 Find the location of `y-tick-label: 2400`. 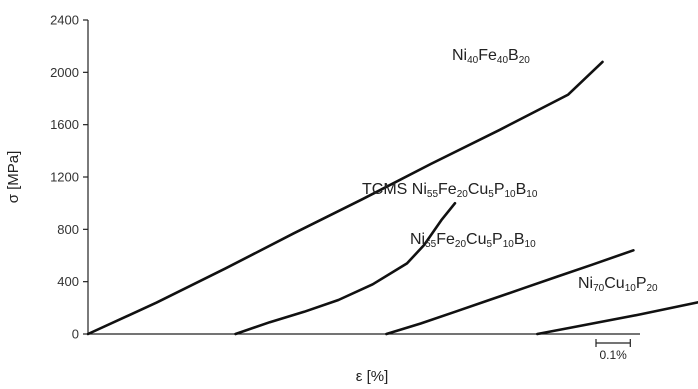

y-tick-label: 2400 is located at coordinates (64, 20).